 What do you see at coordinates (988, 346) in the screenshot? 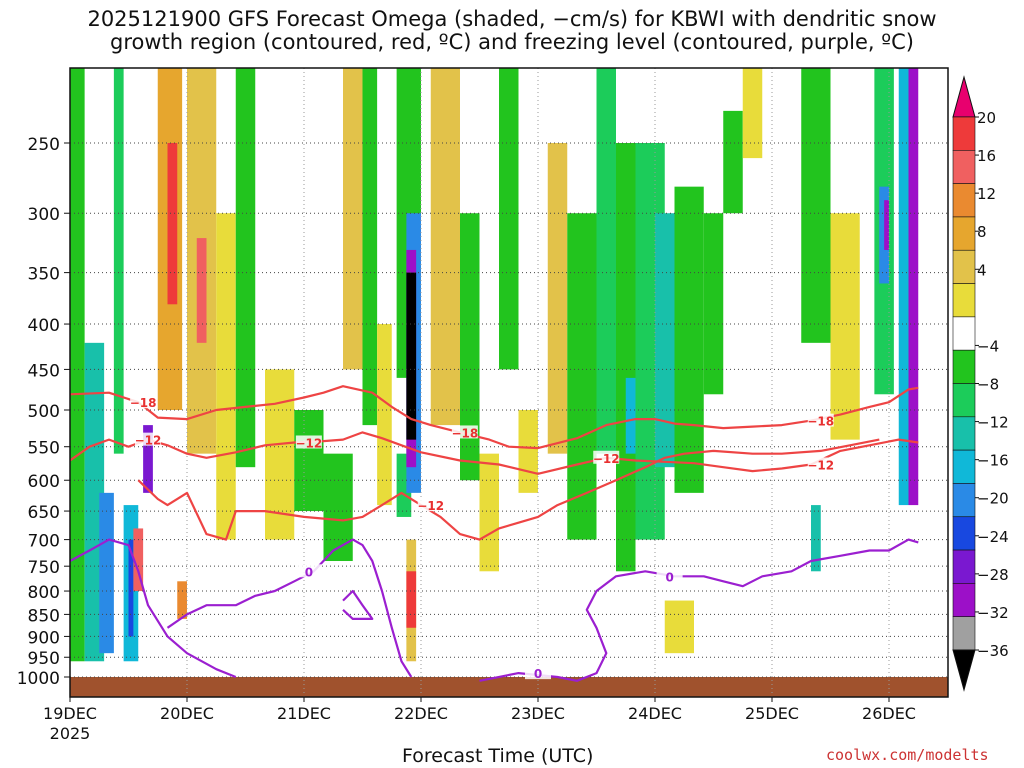
I see `colorbar-label: −4` at bounding box center [988, 346].